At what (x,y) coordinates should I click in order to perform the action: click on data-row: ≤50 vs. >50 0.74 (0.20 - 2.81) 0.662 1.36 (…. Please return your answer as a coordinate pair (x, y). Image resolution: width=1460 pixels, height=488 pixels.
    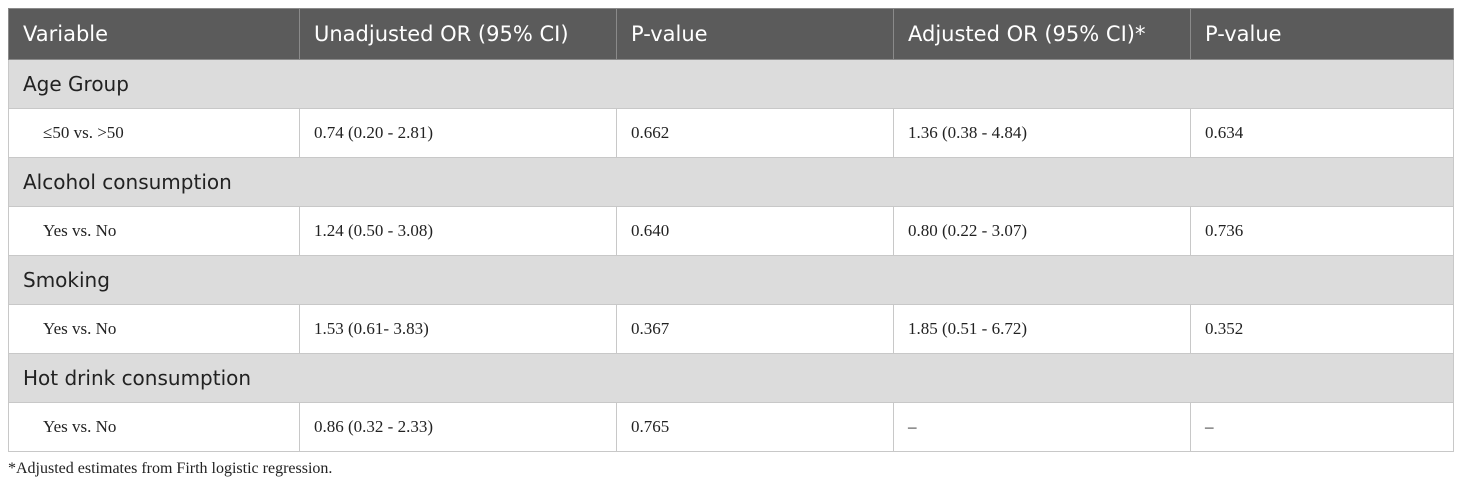
    Looking at the image, I should click on (731, 133).